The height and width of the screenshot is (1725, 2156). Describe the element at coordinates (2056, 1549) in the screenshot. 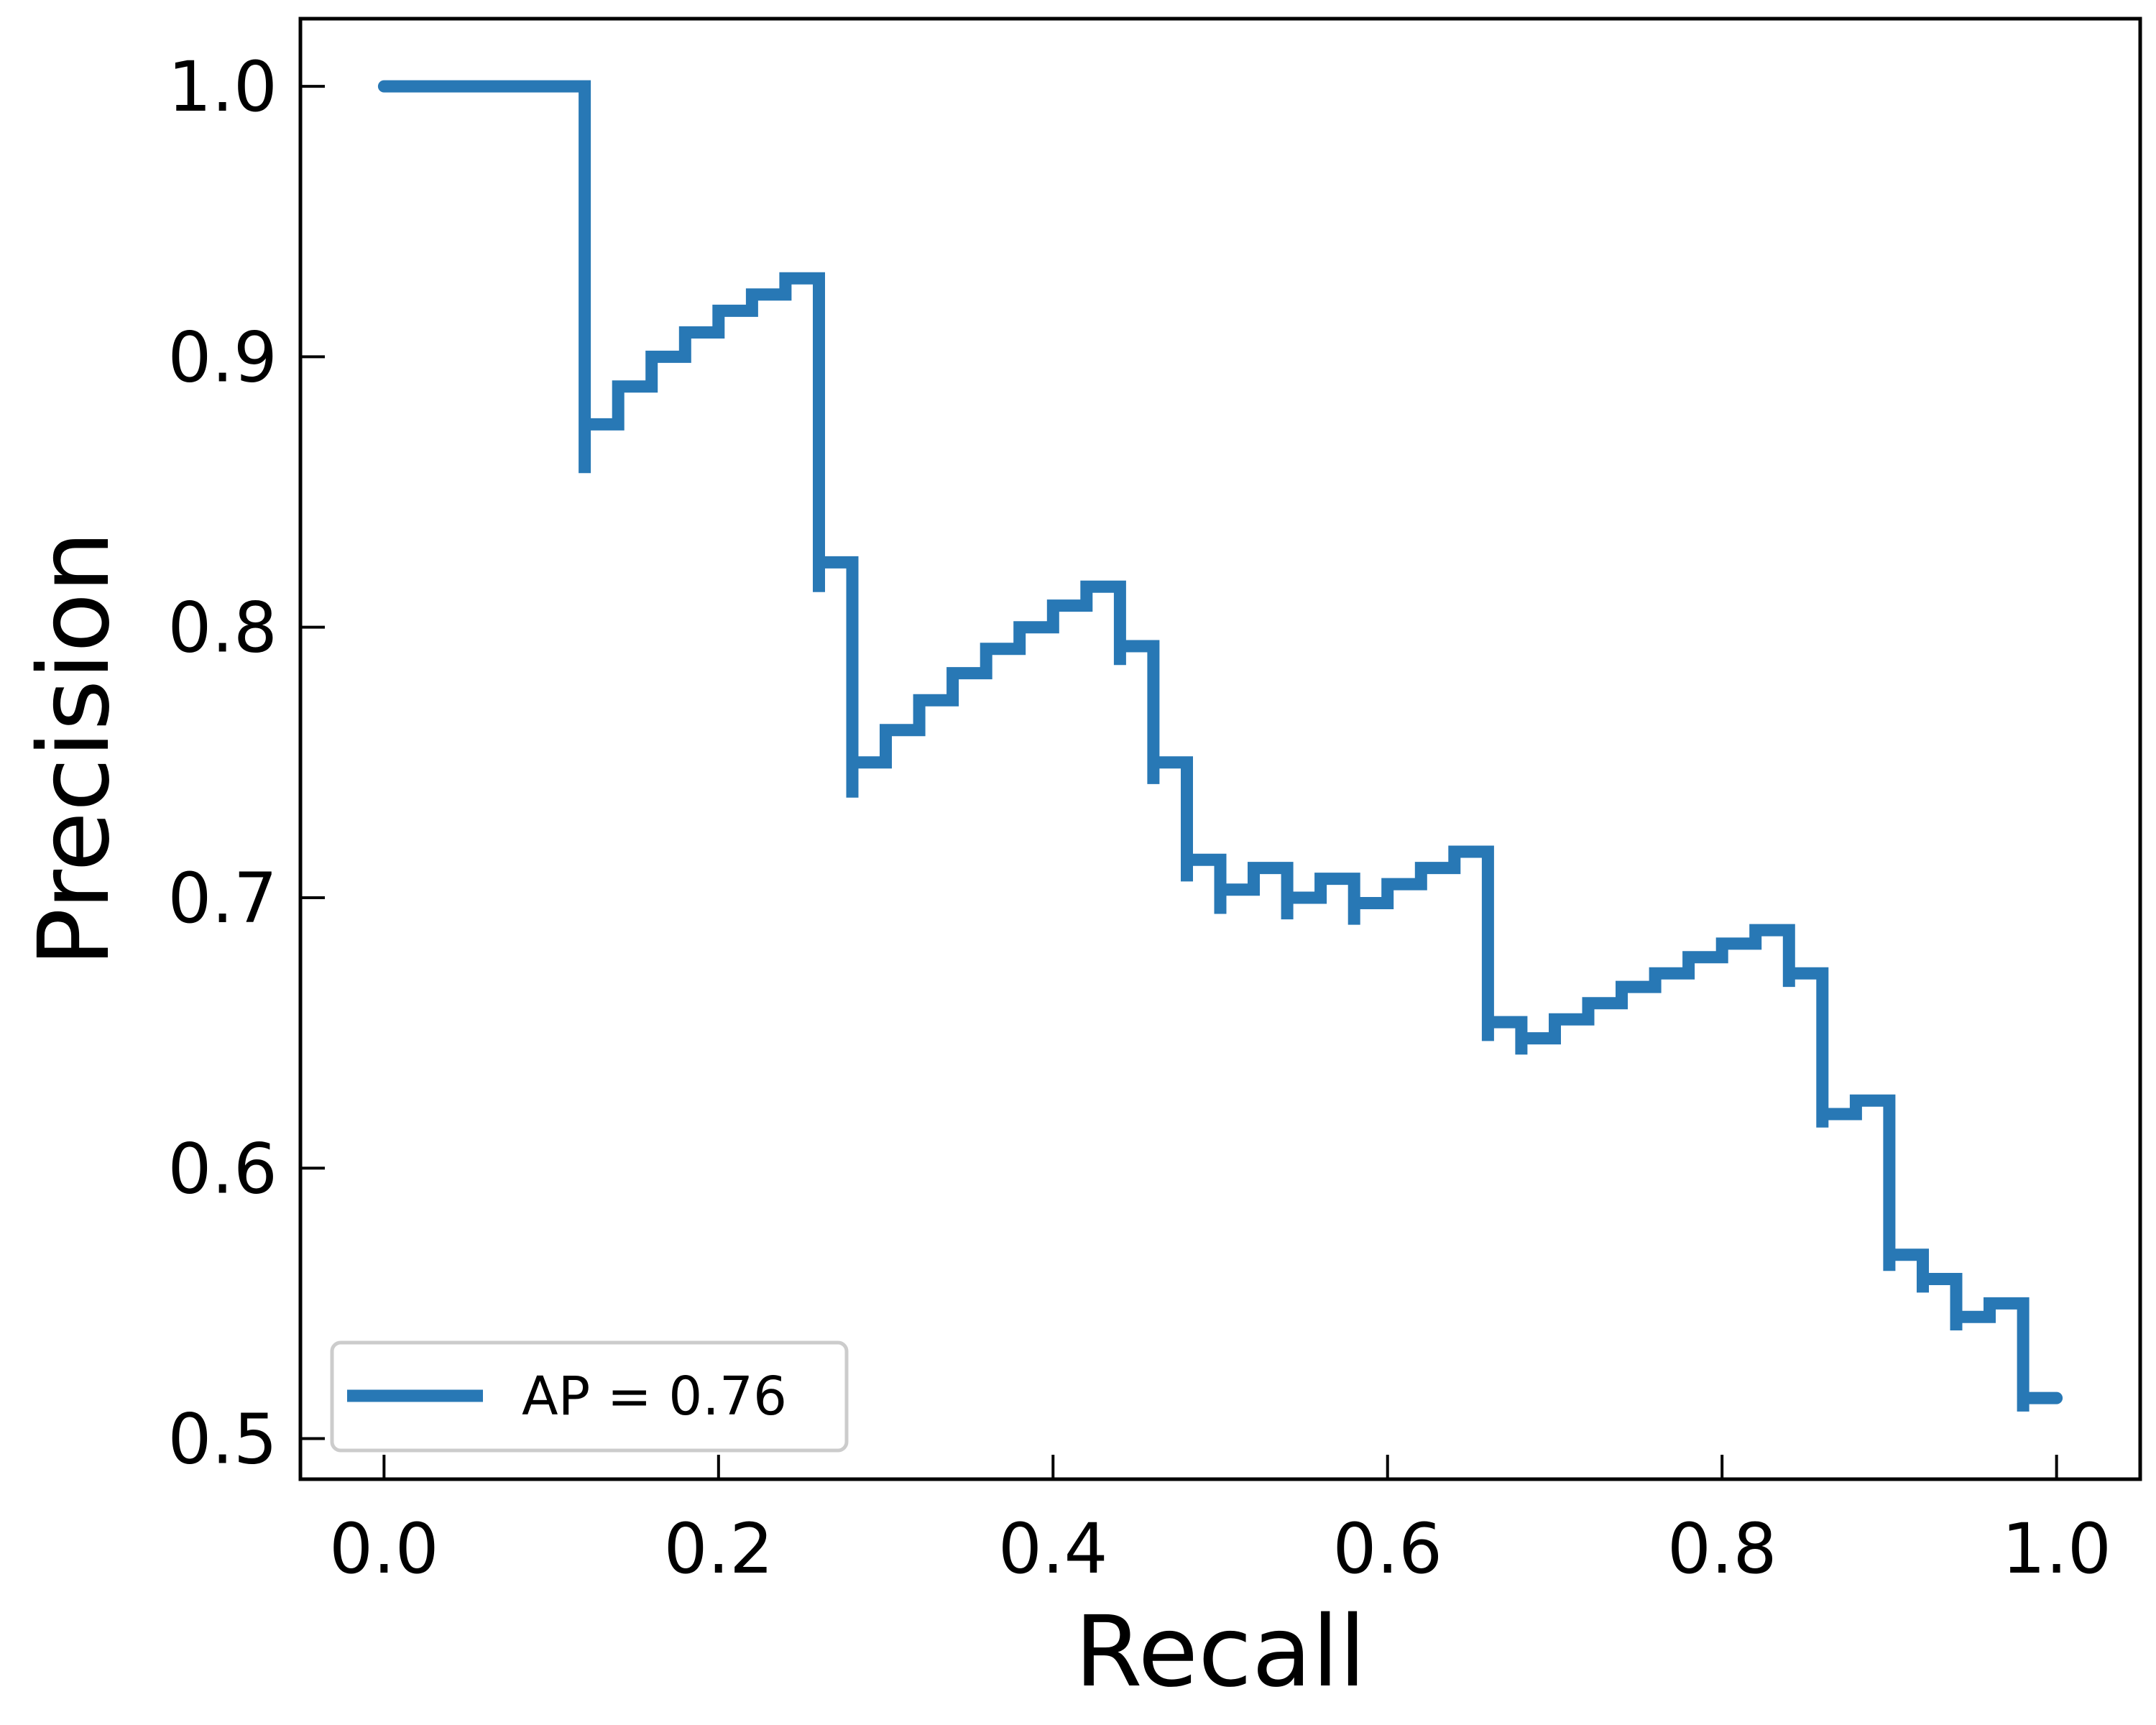

I see `x-tick-label: 1.0` at that location.